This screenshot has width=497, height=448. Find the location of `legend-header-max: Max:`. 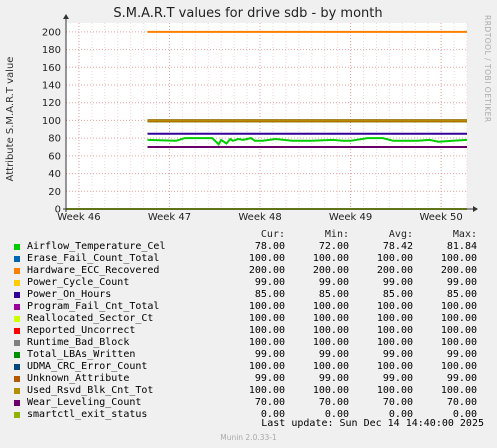

legend-header-max: Max: is located at coordinates (464, 234).